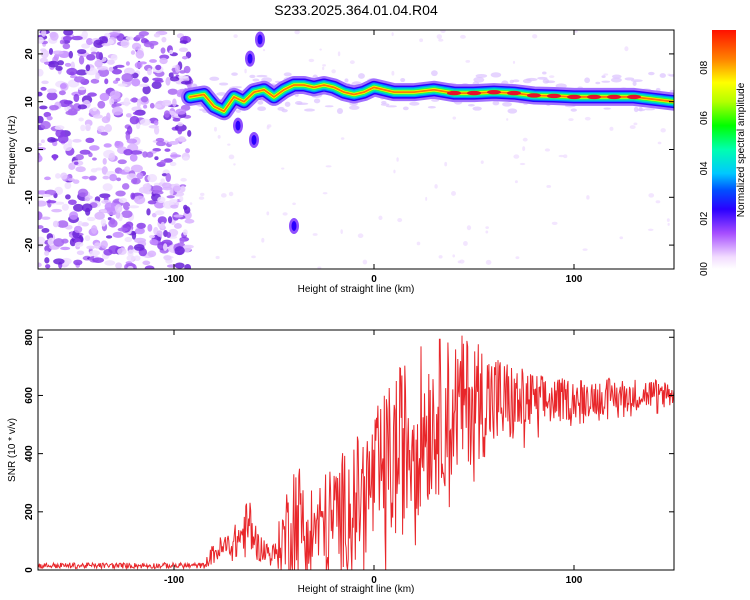 The height and width of the screenshot is (600, 750). Describe the element at coordinates (29, 102) in the screenshot. I see `spectrogram-ytick-label: 10` at that location.